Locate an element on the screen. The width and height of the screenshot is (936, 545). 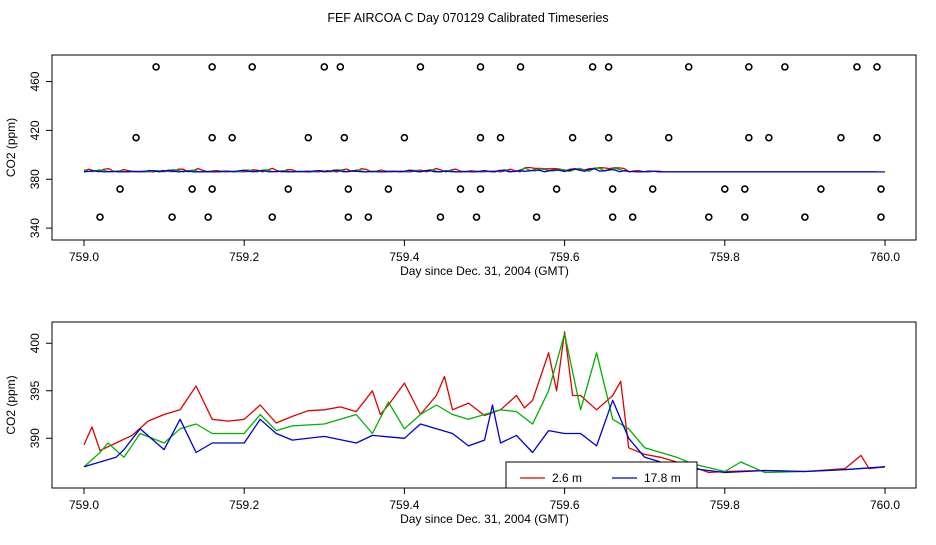
legend-label: 17.8 m is located at coordinates (662, 478).